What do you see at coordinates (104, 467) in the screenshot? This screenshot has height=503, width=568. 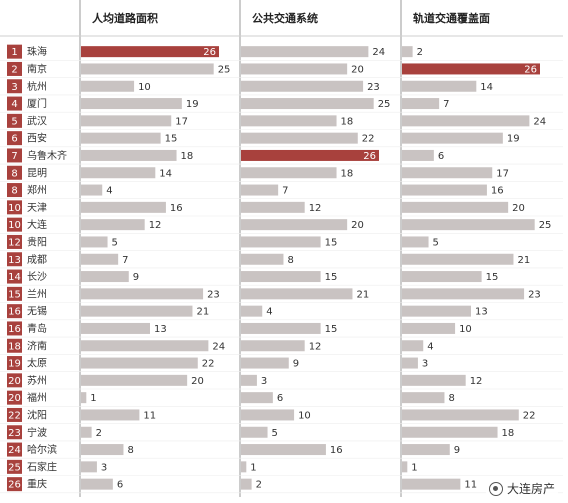 I see `value-label: 3` at bounding box center [104, 467].